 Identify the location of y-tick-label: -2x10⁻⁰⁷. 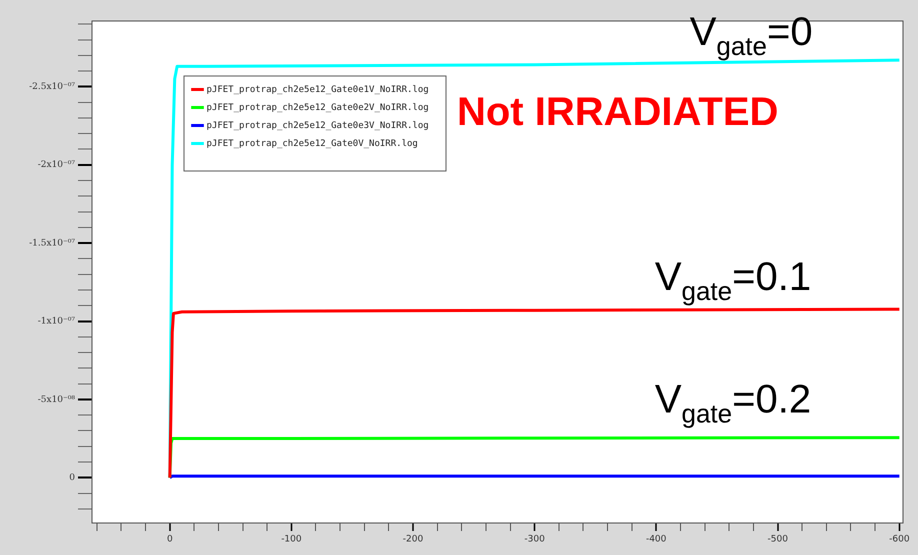
(57, 165).